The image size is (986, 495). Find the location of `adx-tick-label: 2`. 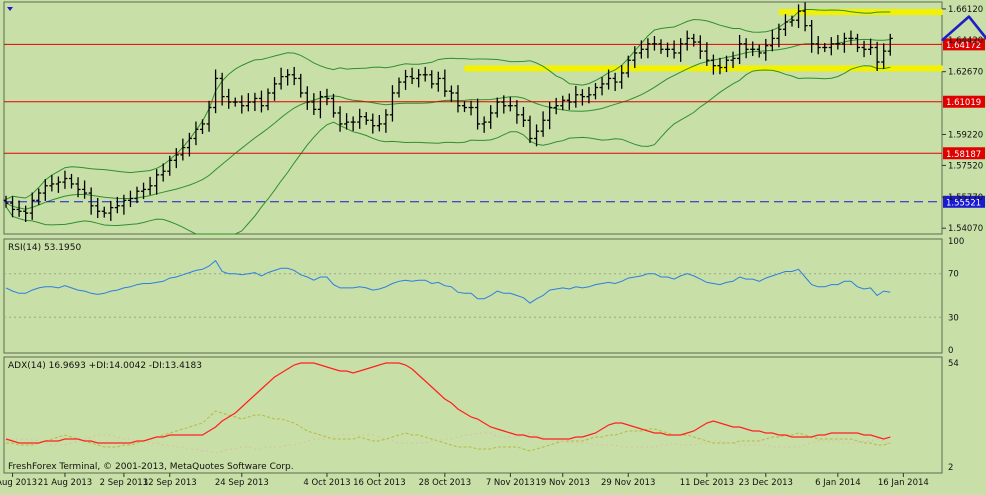

adx-tick-label: 2 is located at coordinates (950, 468).